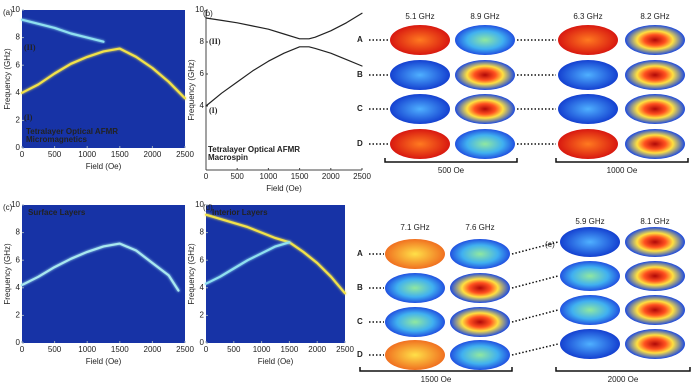 This screenshot has width=694, height=390. Describe the element at coordinates (153, 349) in the screenshot. I see `x-tick-label: 2000` at that location.